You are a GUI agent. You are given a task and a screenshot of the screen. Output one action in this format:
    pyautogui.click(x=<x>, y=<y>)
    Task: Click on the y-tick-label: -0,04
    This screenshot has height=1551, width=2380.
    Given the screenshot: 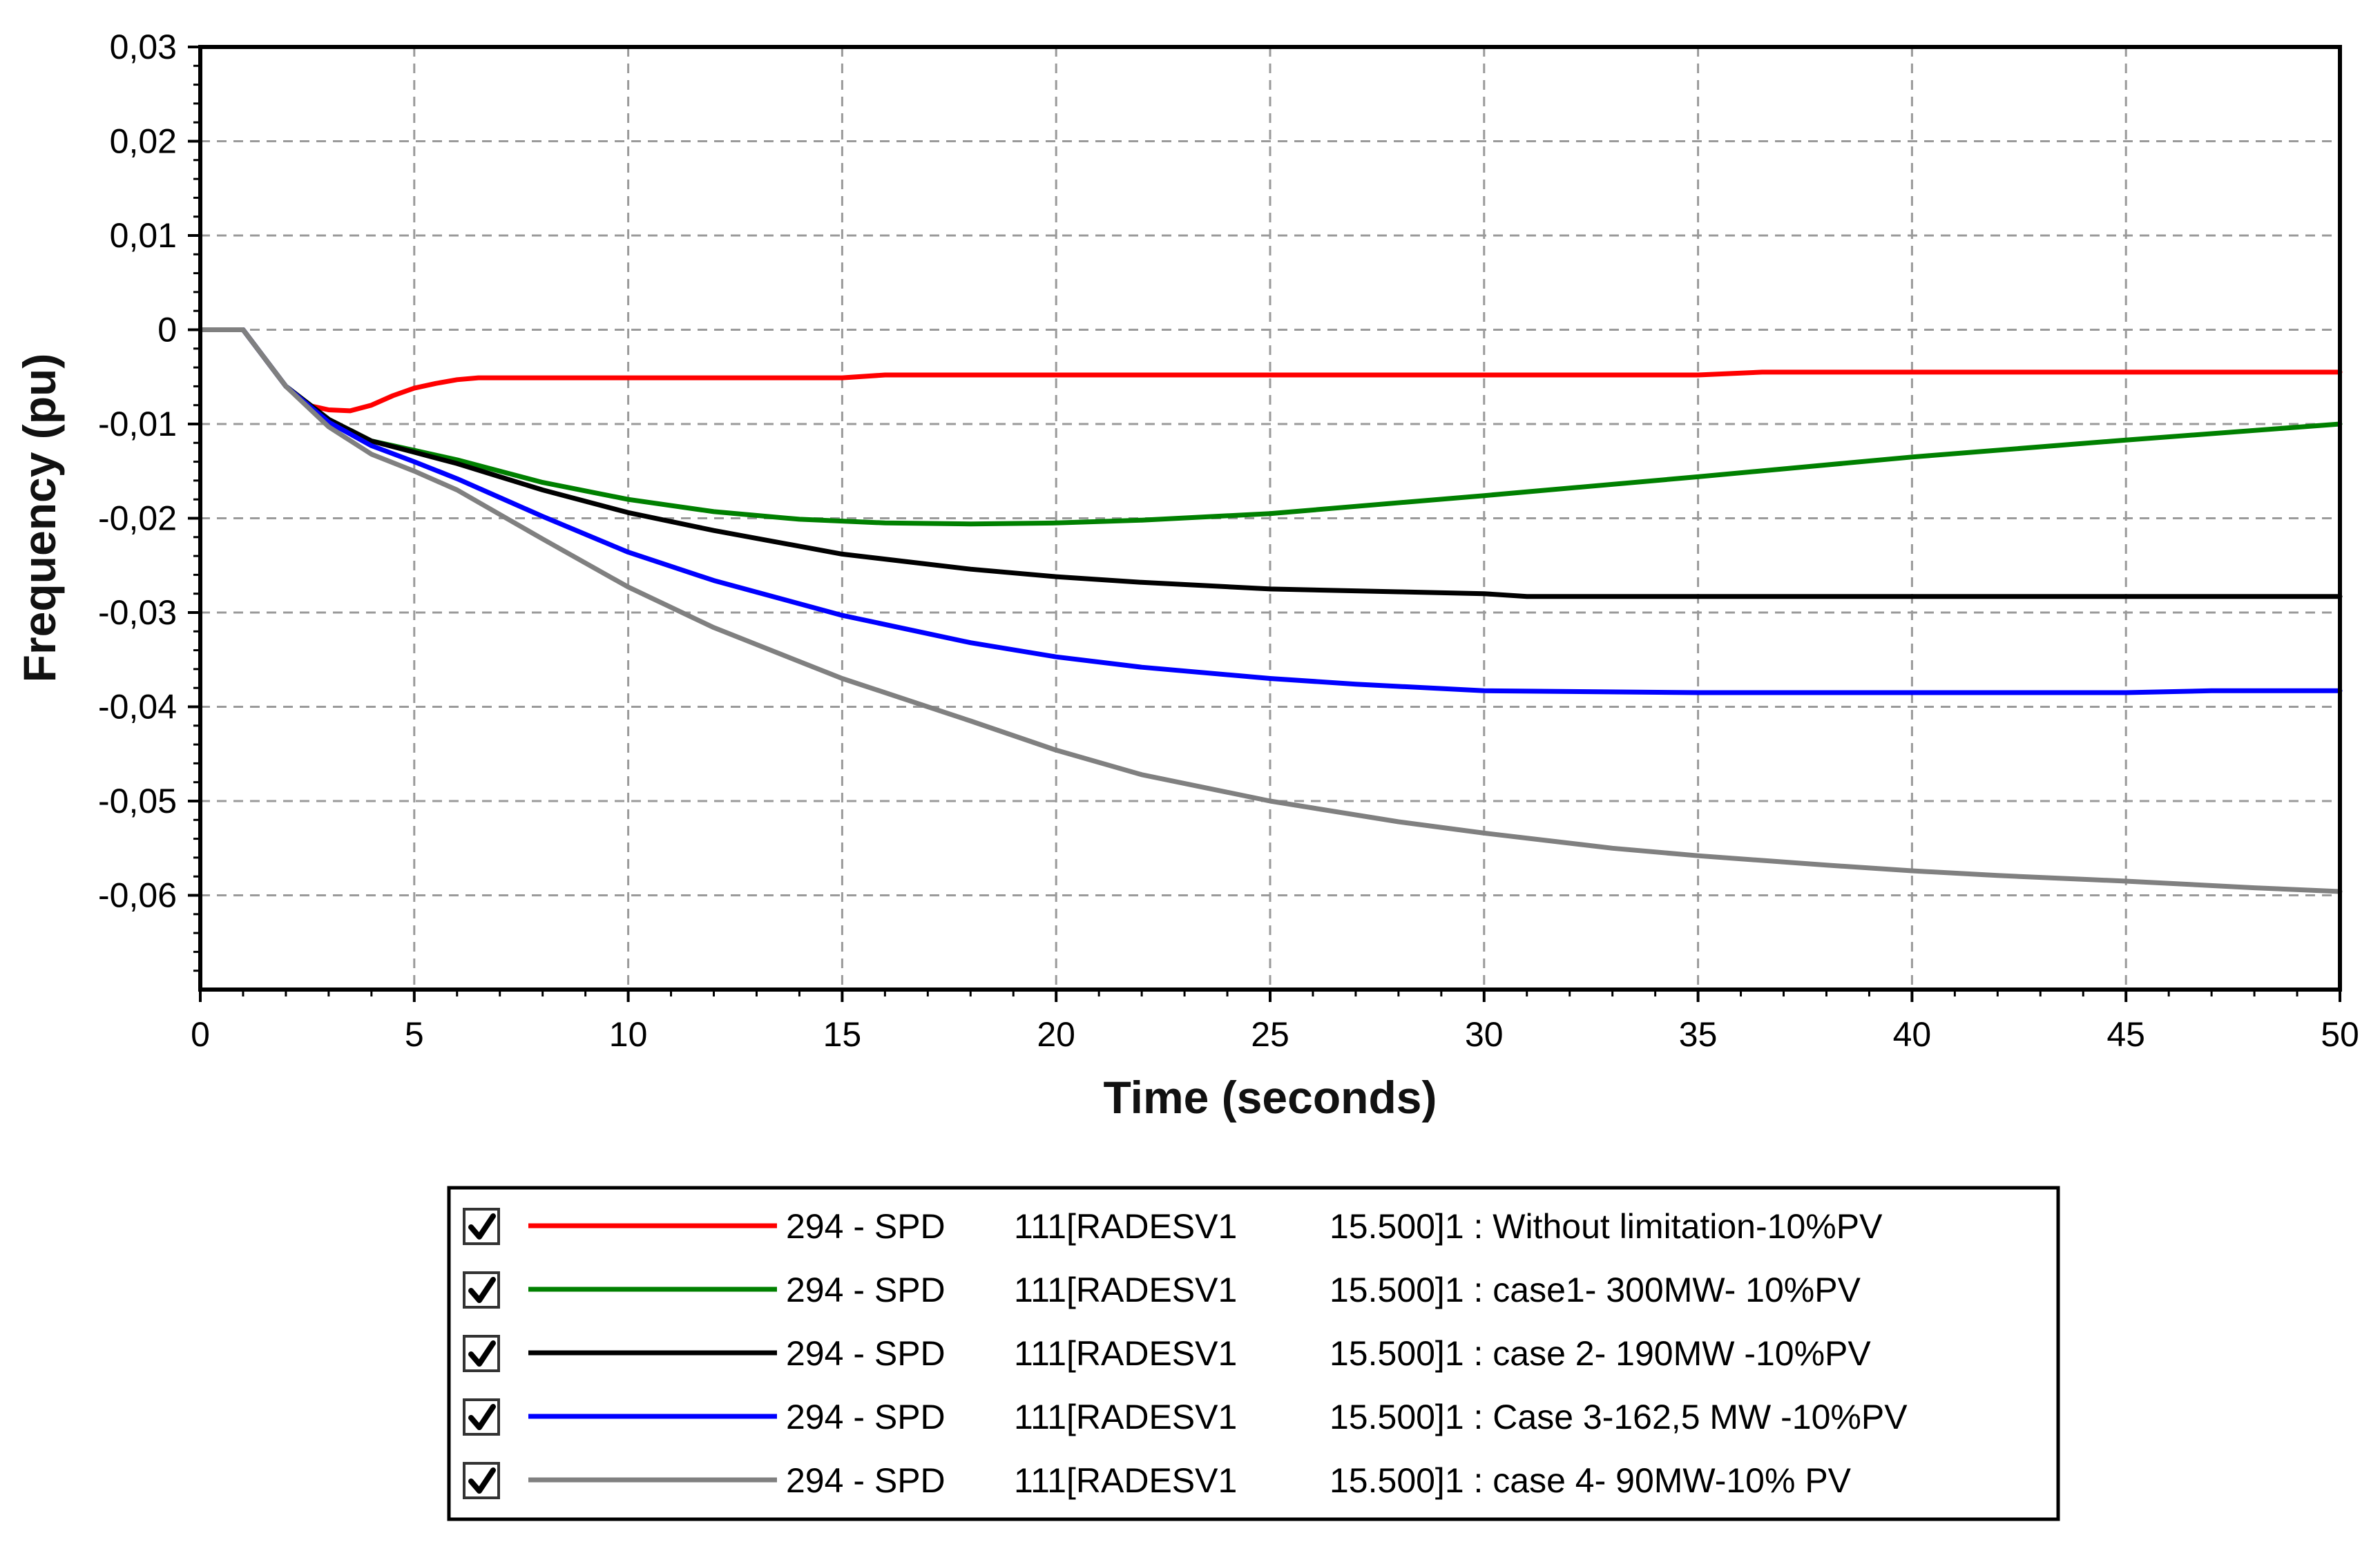 What is the action you would take?
    pyautogui.click(x=137, y=707)
    